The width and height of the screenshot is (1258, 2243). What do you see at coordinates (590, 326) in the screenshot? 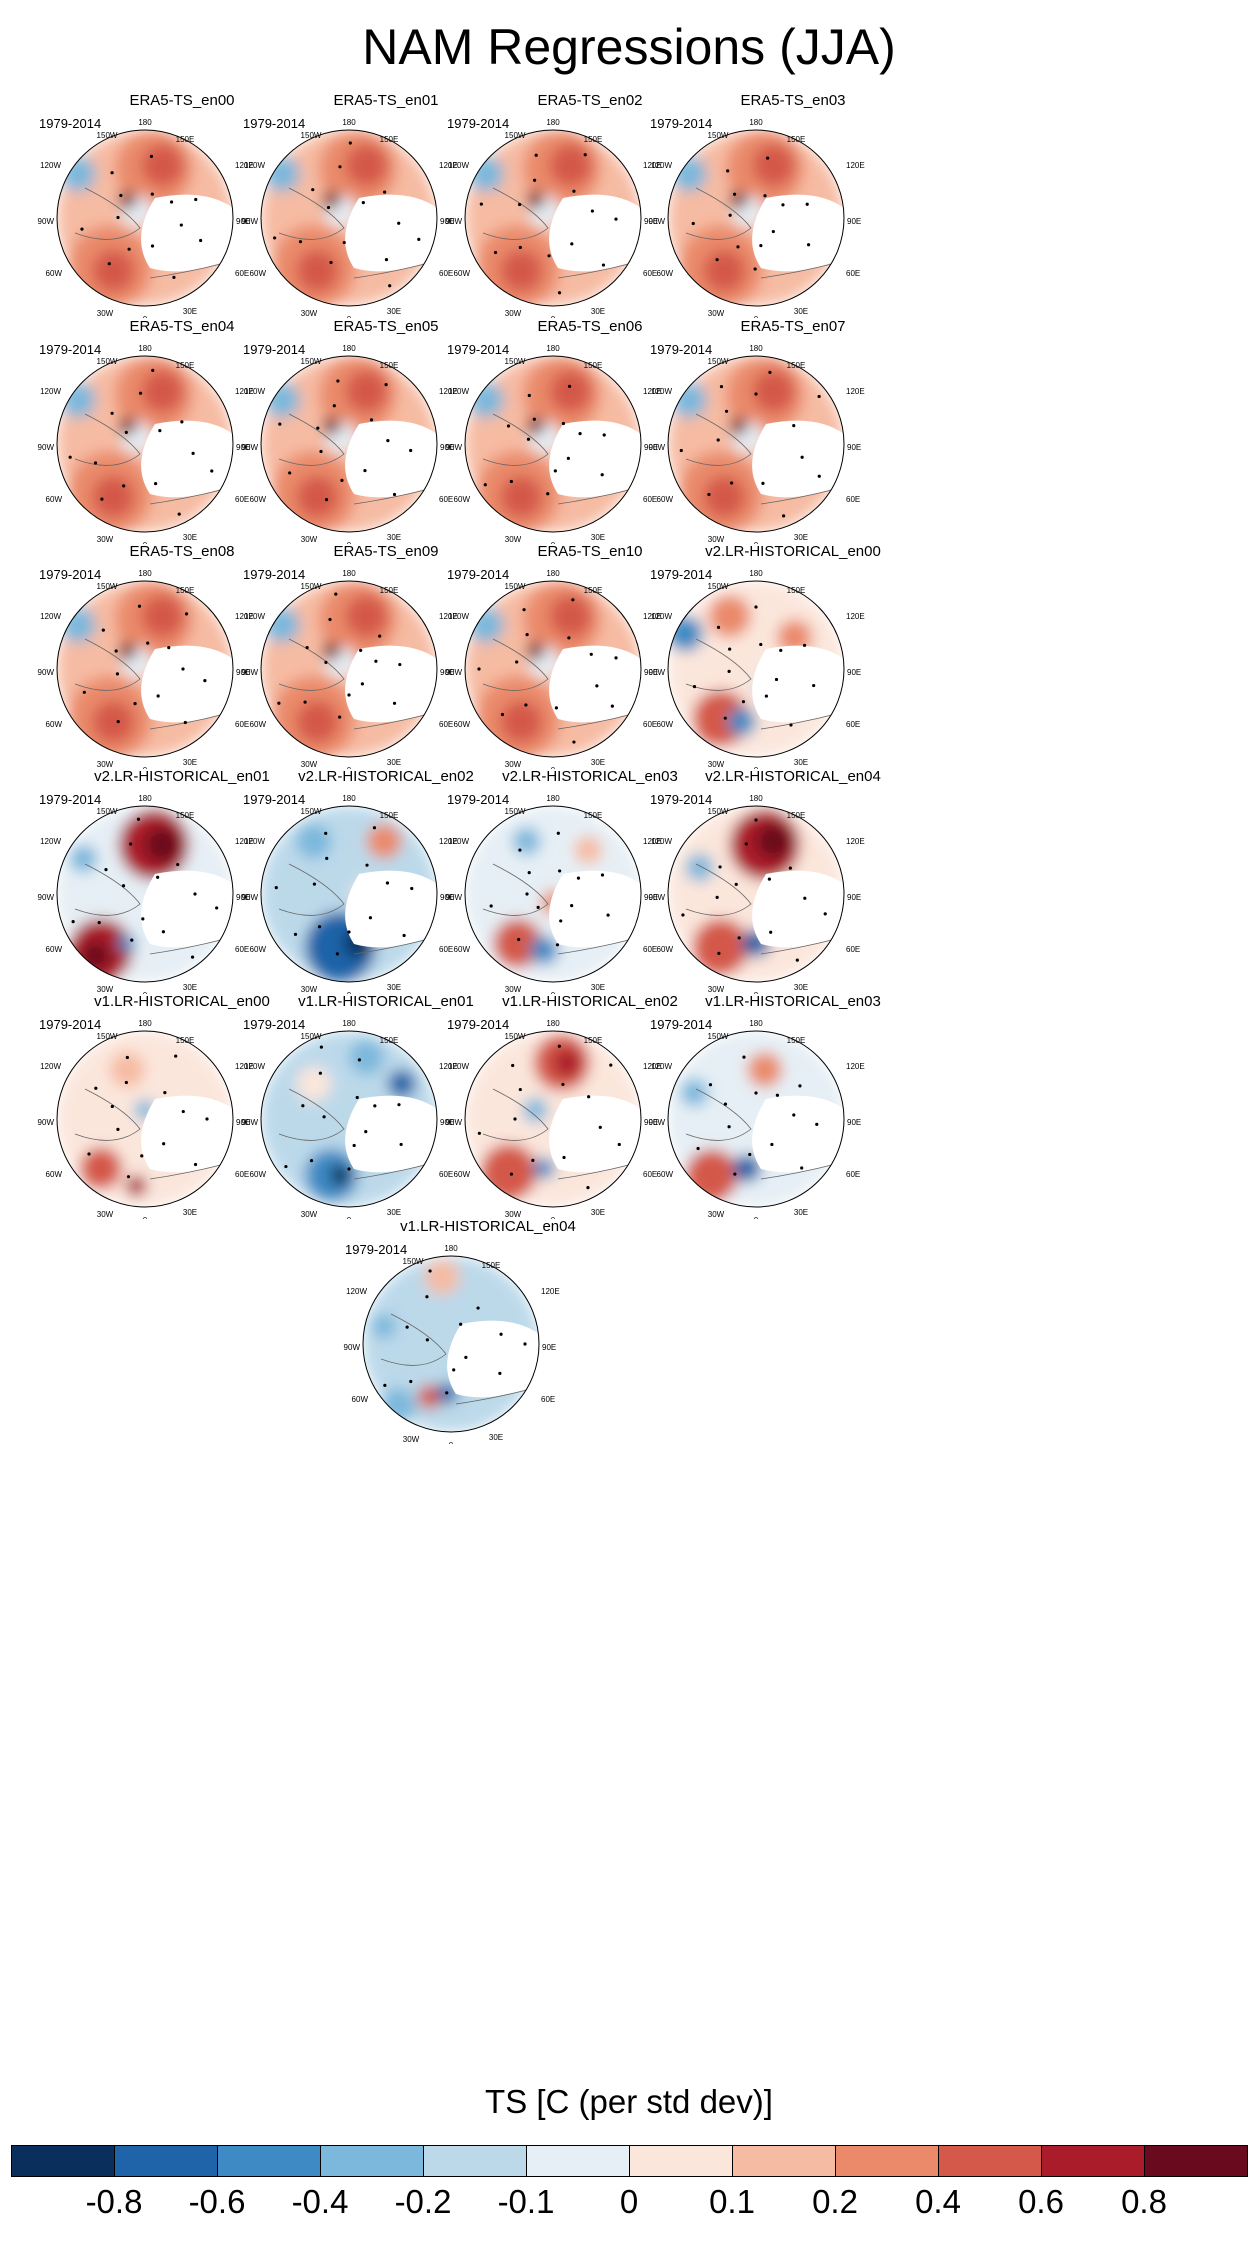
I see `panel-title: ERA5-TS_en06` at bounding box center [590, 326].